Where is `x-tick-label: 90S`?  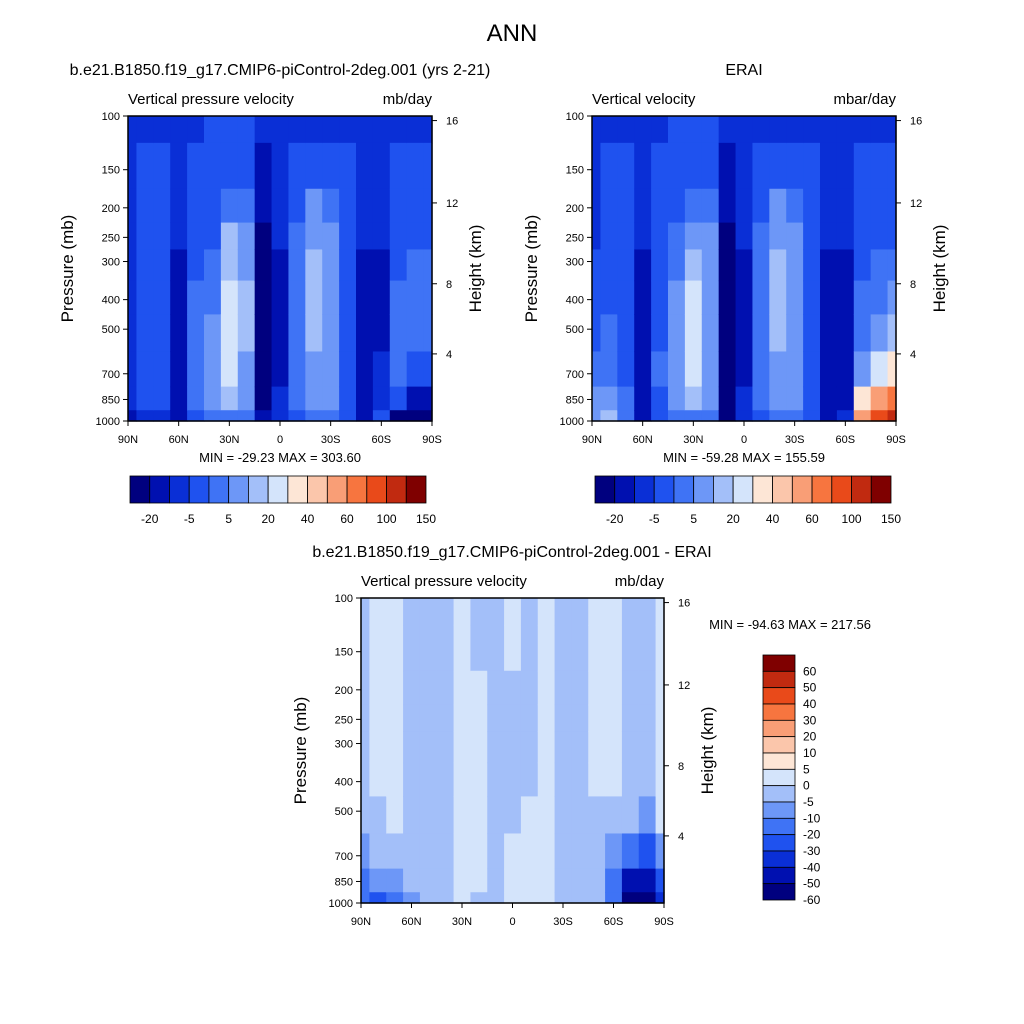
x-tick-label: 90S is located at coordinates (664, 922).